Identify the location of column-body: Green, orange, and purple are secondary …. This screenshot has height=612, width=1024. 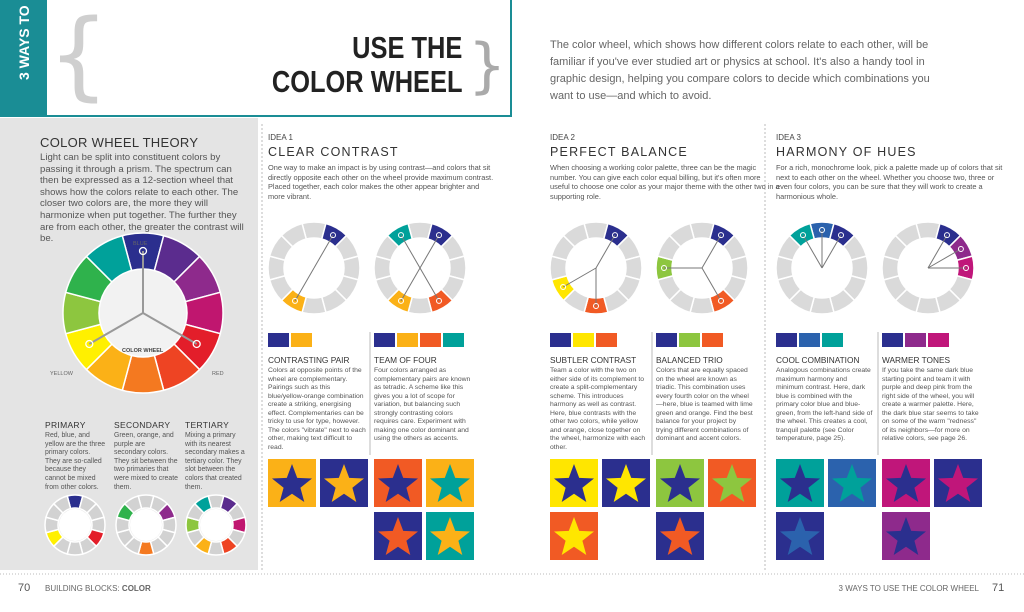
(146, 461).